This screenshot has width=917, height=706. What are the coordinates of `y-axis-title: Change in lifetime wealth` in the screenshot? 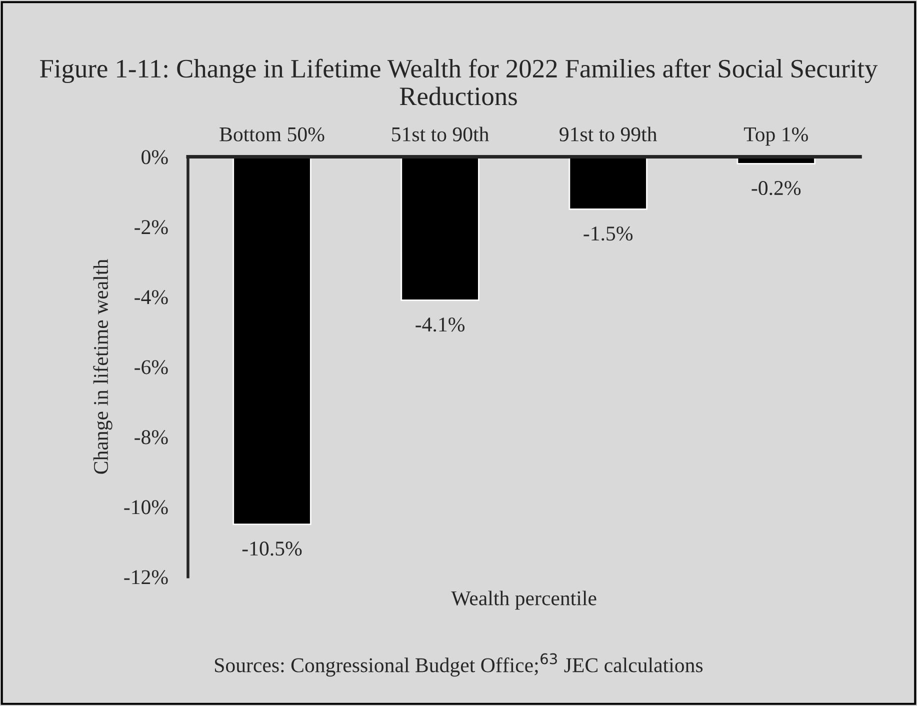 It's located at (102, 366).